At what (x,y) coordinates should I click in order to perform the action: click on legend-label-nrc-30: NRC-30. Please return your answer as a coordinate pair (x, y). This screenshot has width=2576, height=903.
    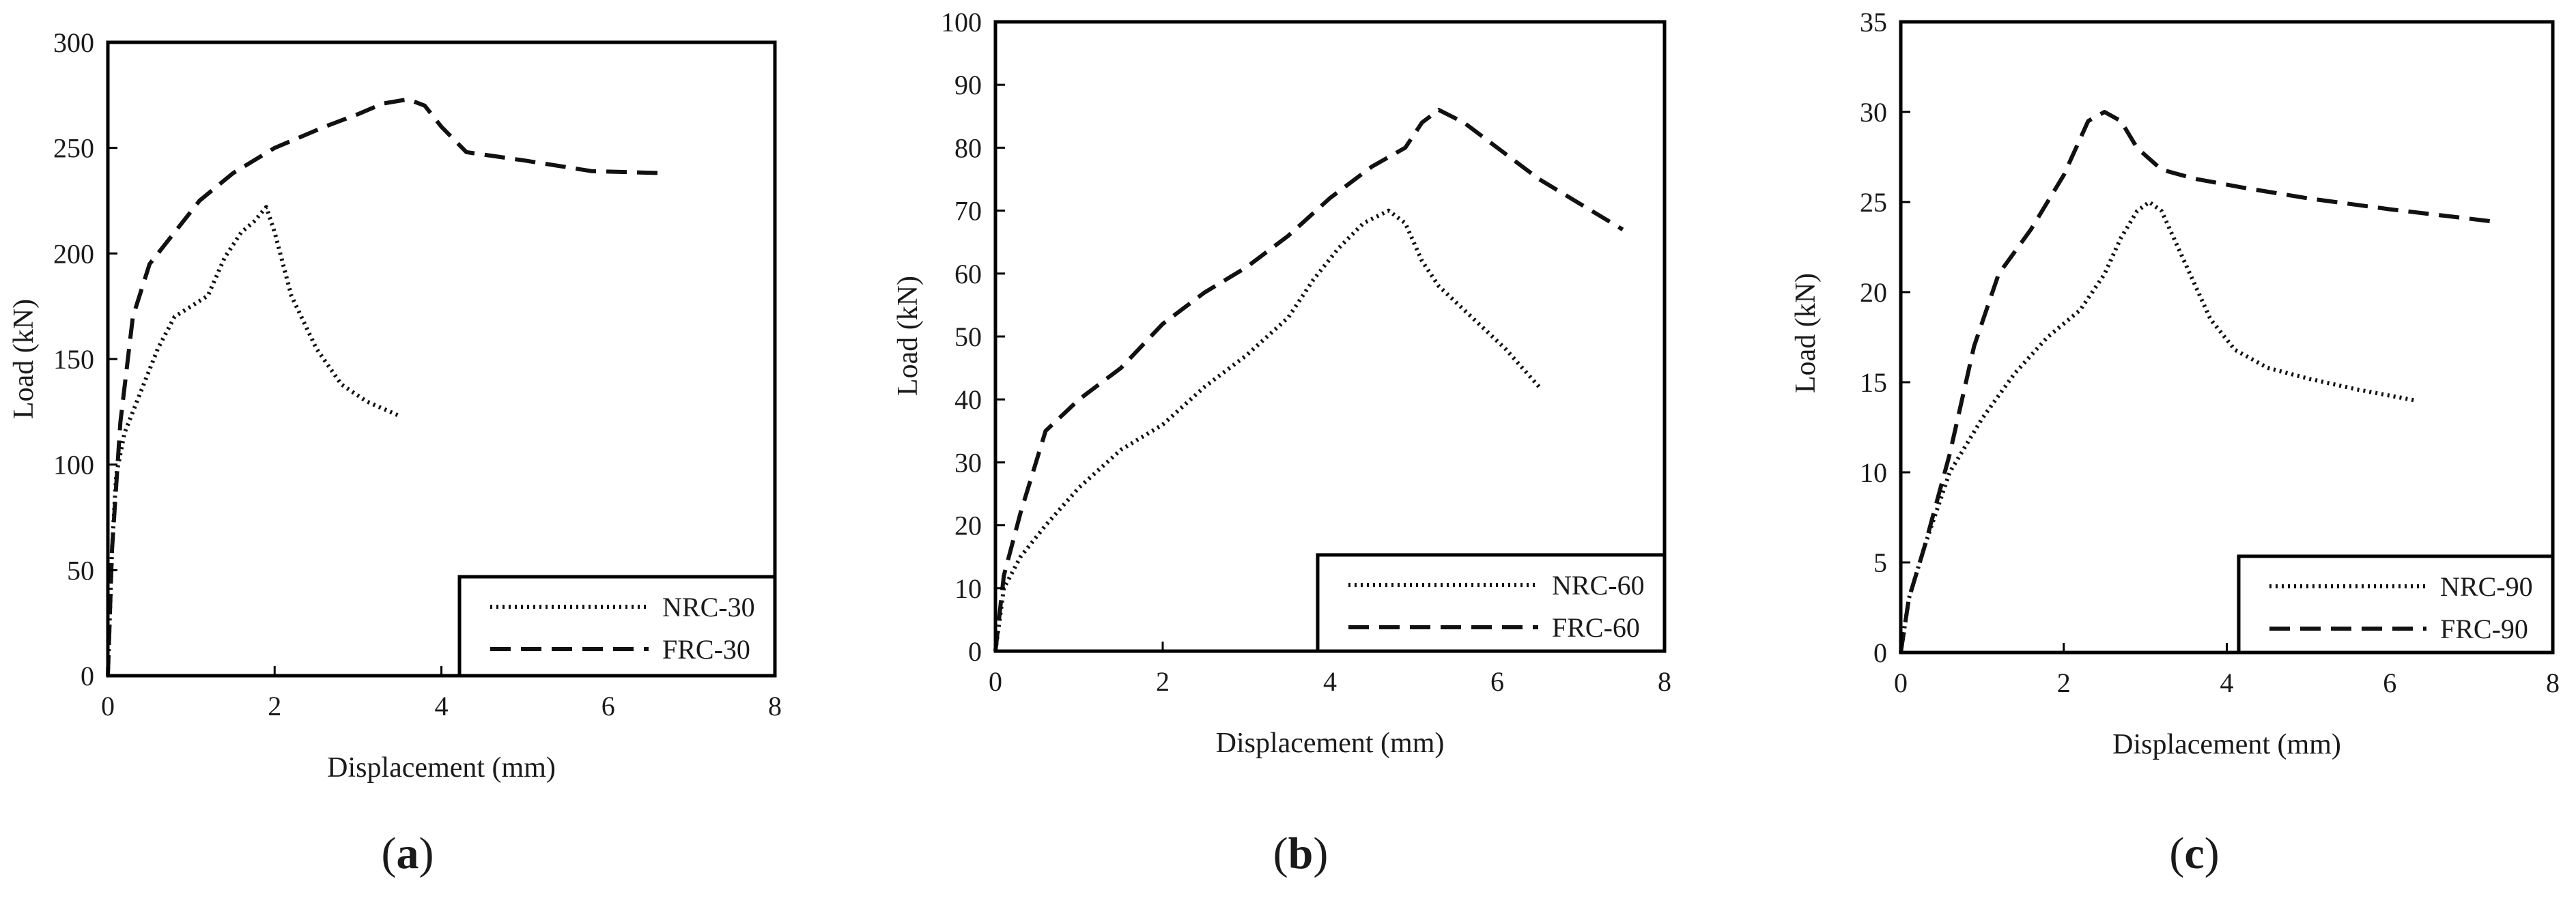
    Looking at the image, I should click on (708, 607).